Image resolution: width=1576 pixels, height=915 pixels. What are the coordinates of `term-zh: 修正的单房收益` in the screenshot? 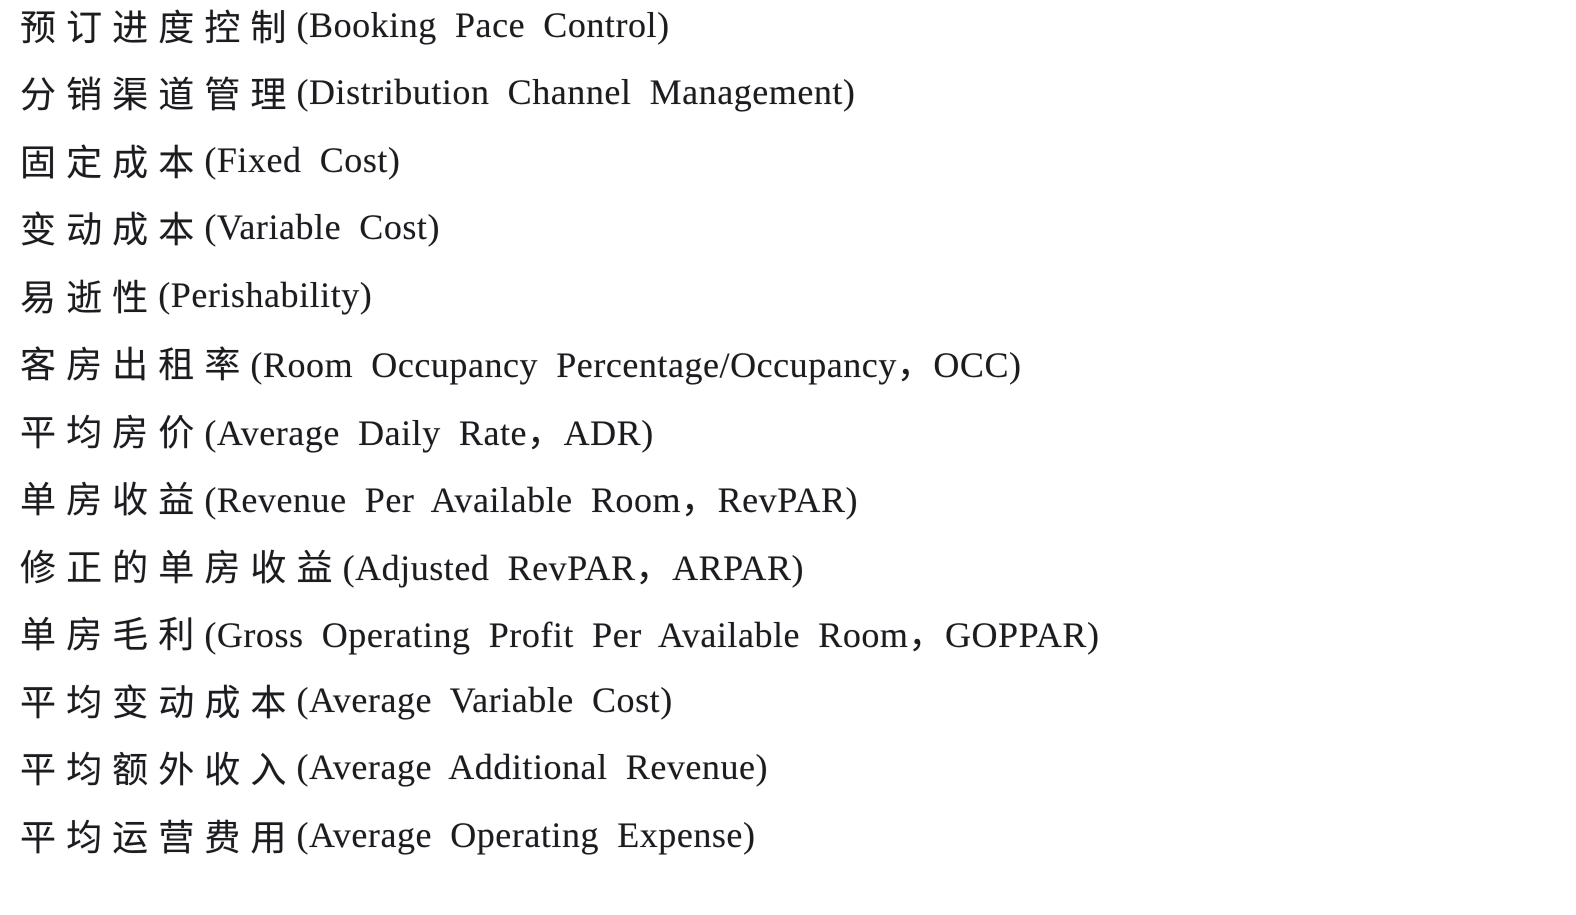 It's located at (181, 567).